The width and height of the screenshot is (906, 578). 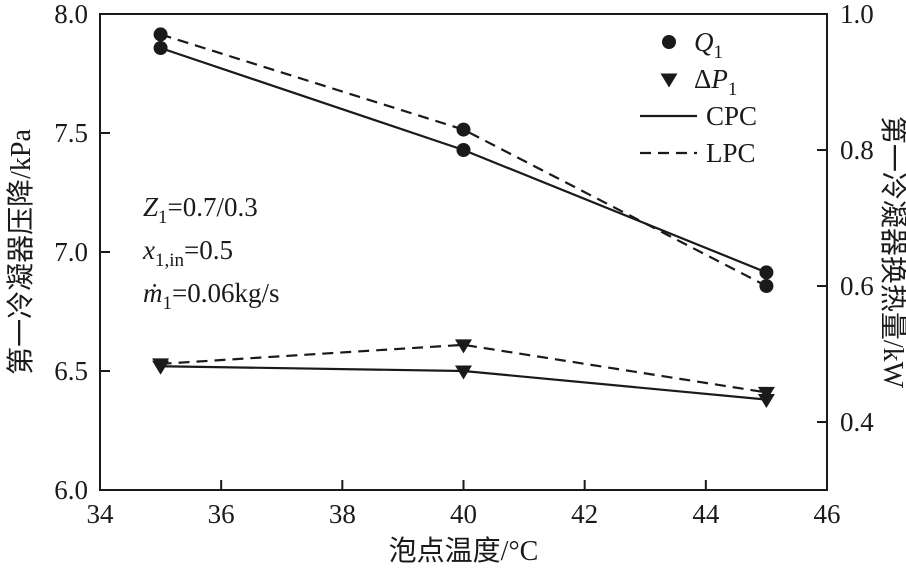 I want to click on x-axis-tick-label: 38, so click(x=342, y=514).